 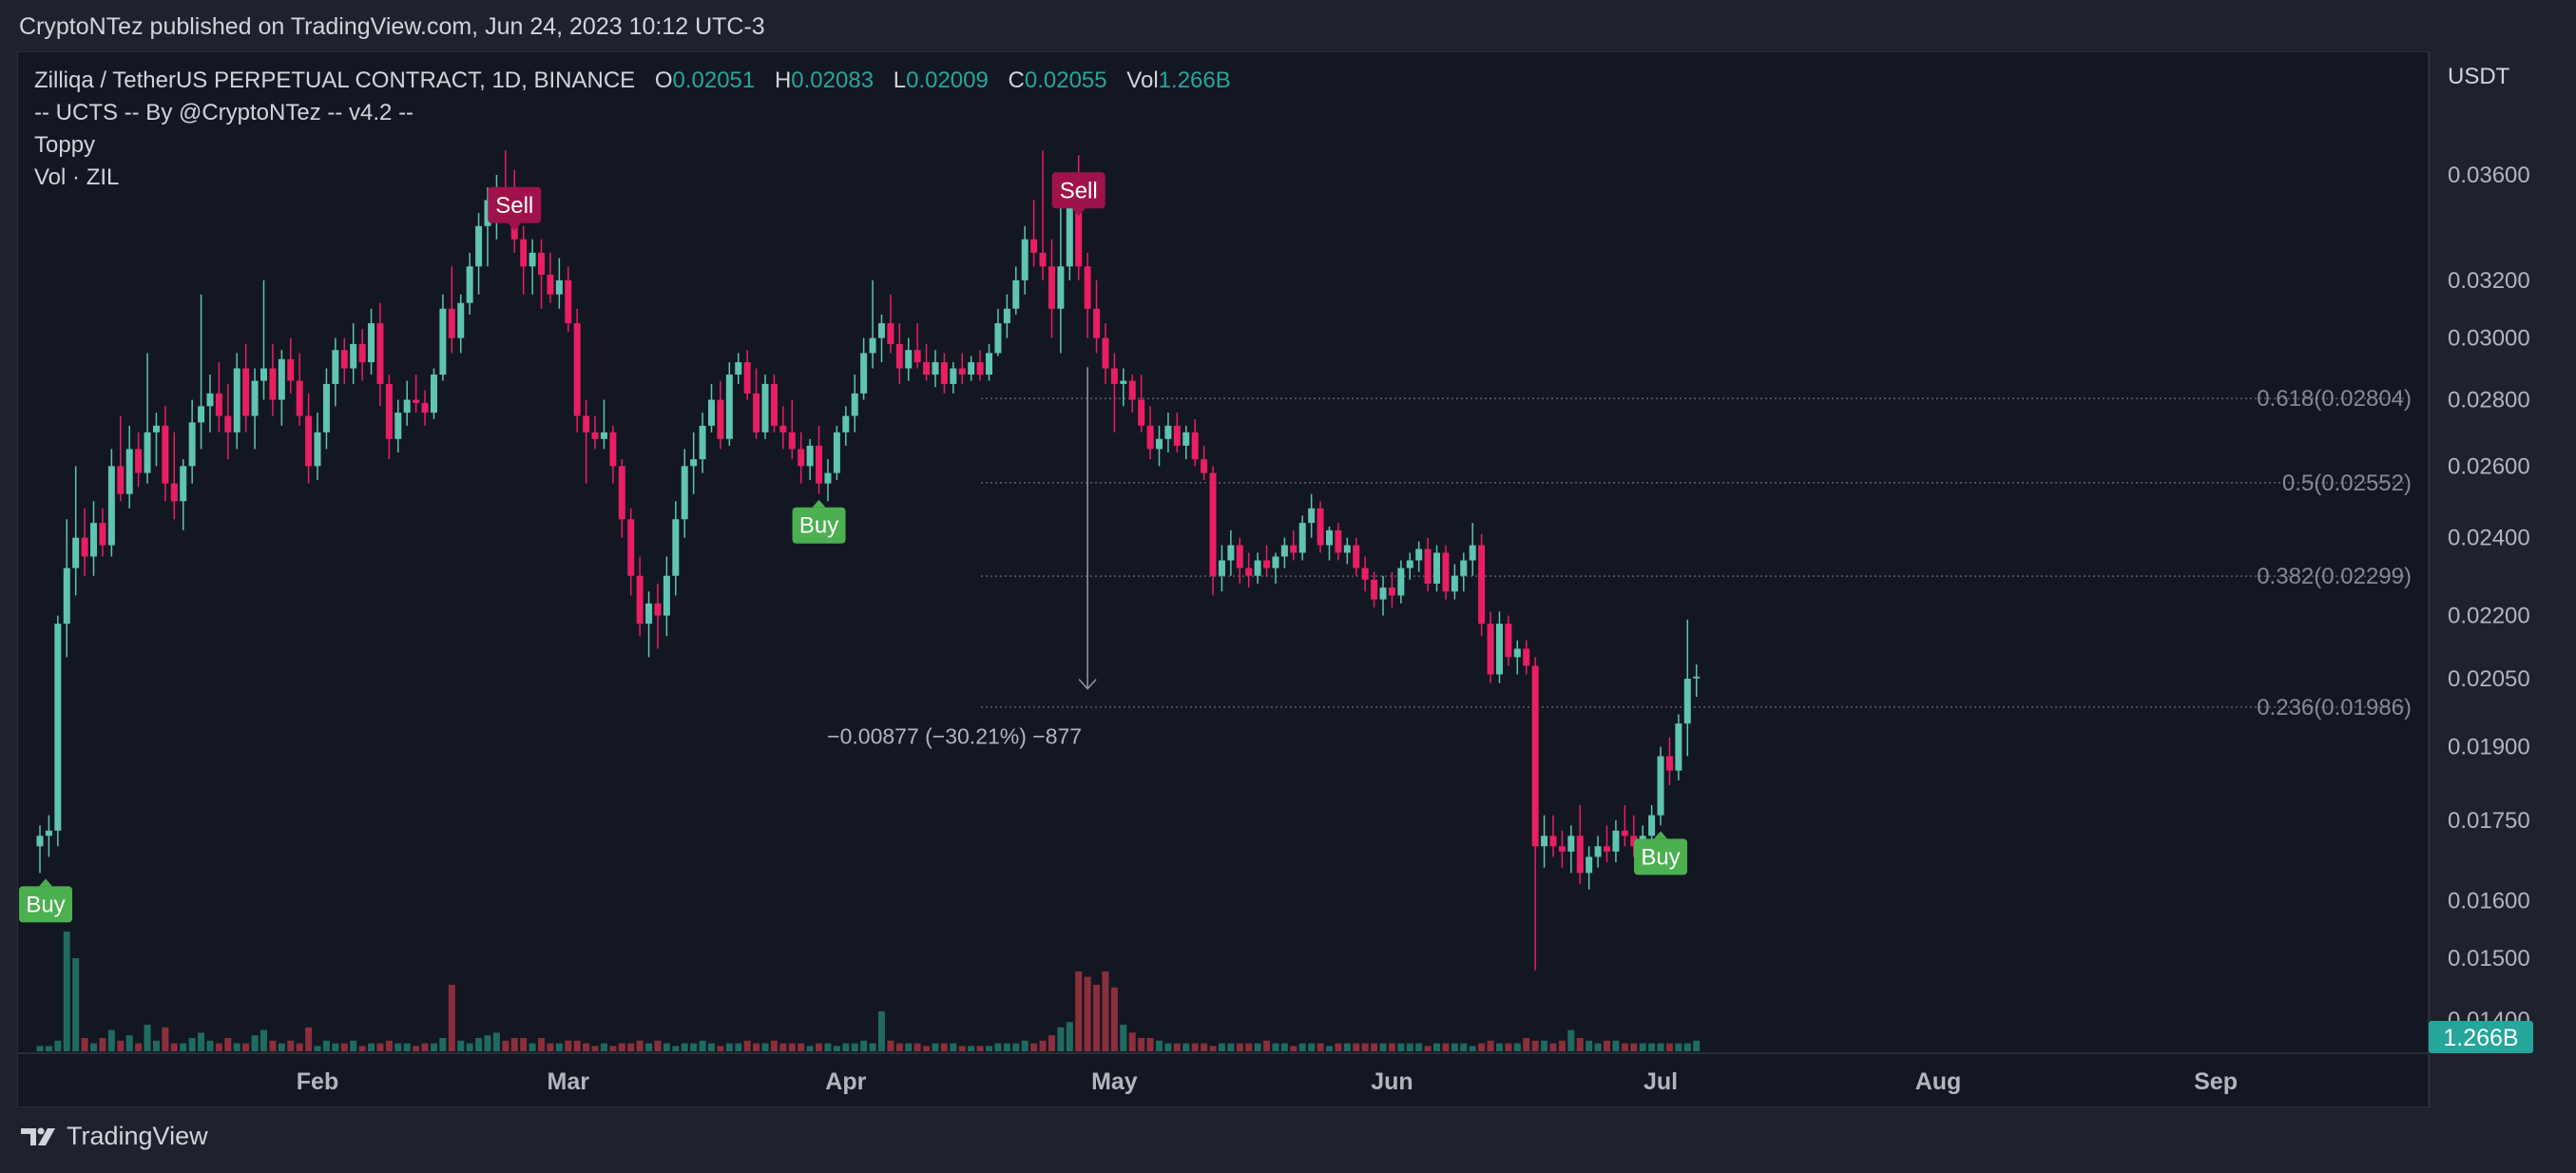 What do you see at coordinates (2489, 616) in the screenshot?
I see `y-tick-label: 0.02200` at bounding box center [2489, 616].